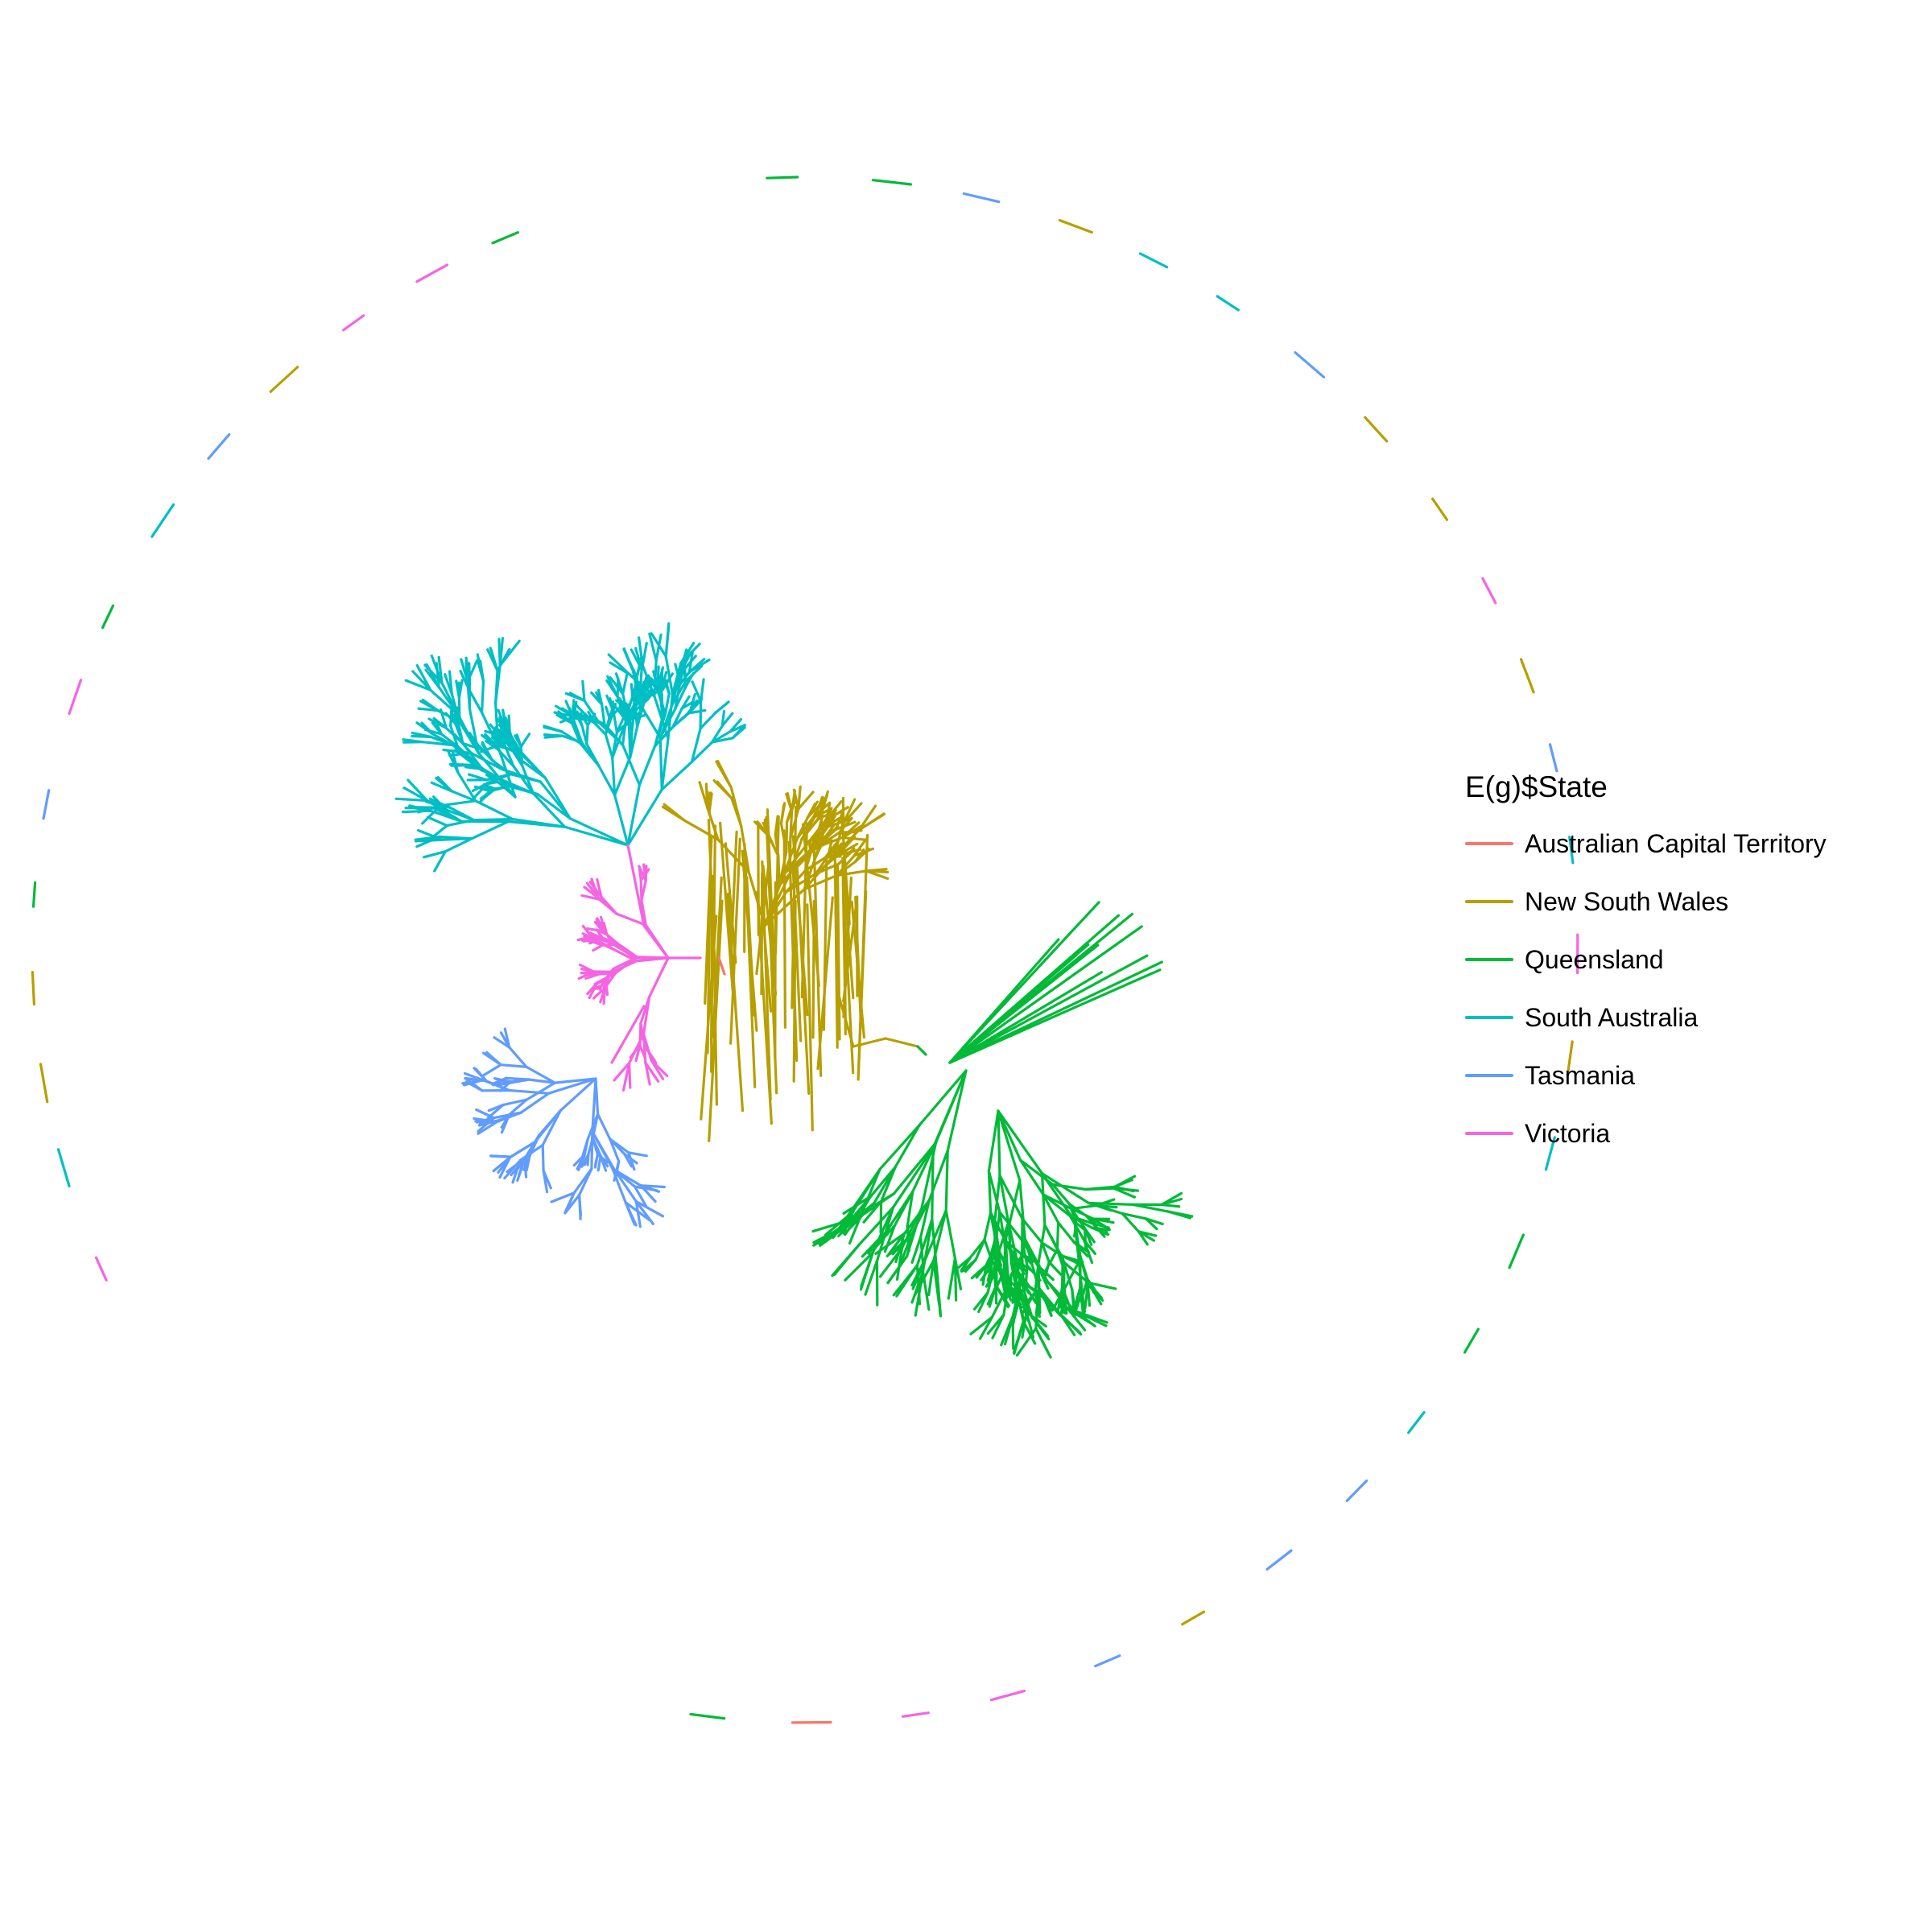 This screenshot has width=1932, height=1932. I want to click on legend-item-vic: Victoria, so click(1646, 1133).